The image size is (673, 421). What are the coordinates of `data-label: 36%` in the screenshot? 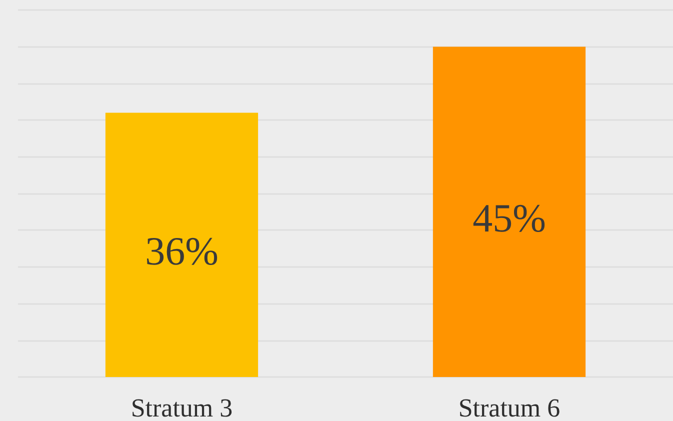 It's located at (181, 251).